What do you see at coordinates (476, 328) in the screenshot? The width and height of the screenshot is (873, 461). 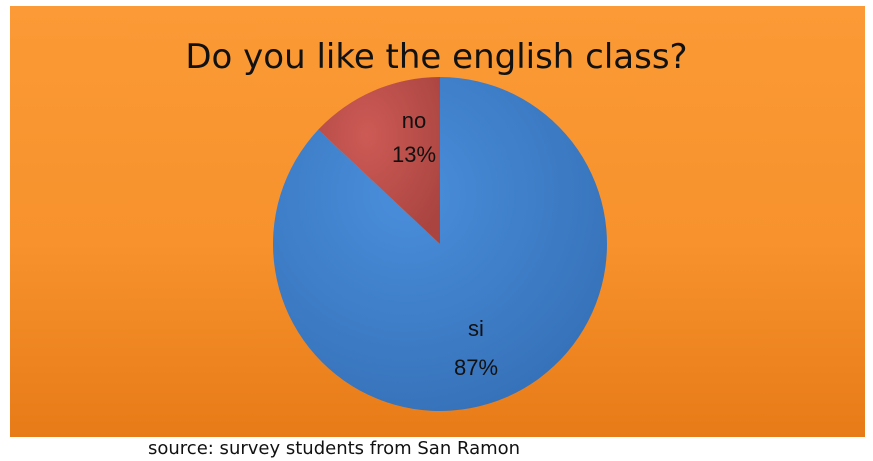 I see `slice-label-si: si` at bounding box center [476, 328].